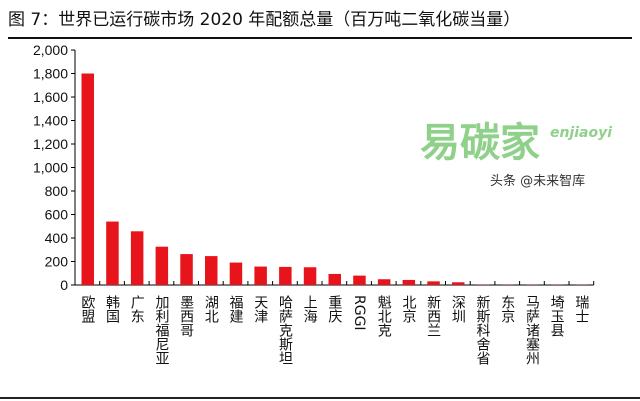 The width and height of the screenshot is (640, 401). I want to click on x-tick-label: RGGI, so click(359, 313).